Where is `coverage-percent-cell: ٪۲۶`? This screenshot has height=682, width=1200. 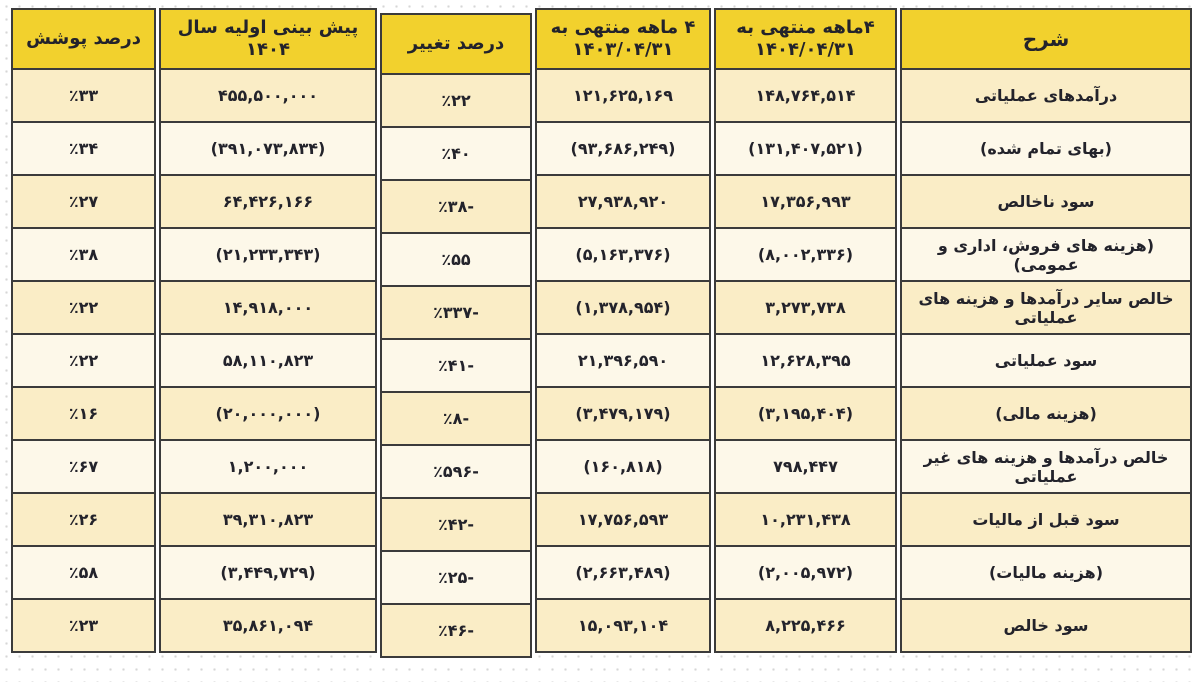 coverage-percent-cell: ٪۲۶ is located at coordinates (83, 518).